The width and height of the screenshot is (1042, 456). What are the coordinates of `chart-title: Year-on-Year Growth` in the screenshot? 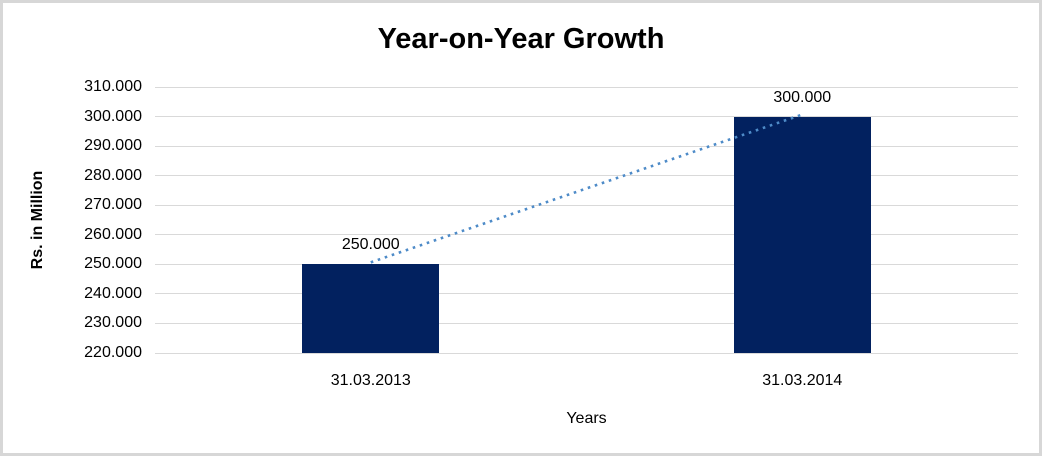 It's located at (521, 39).